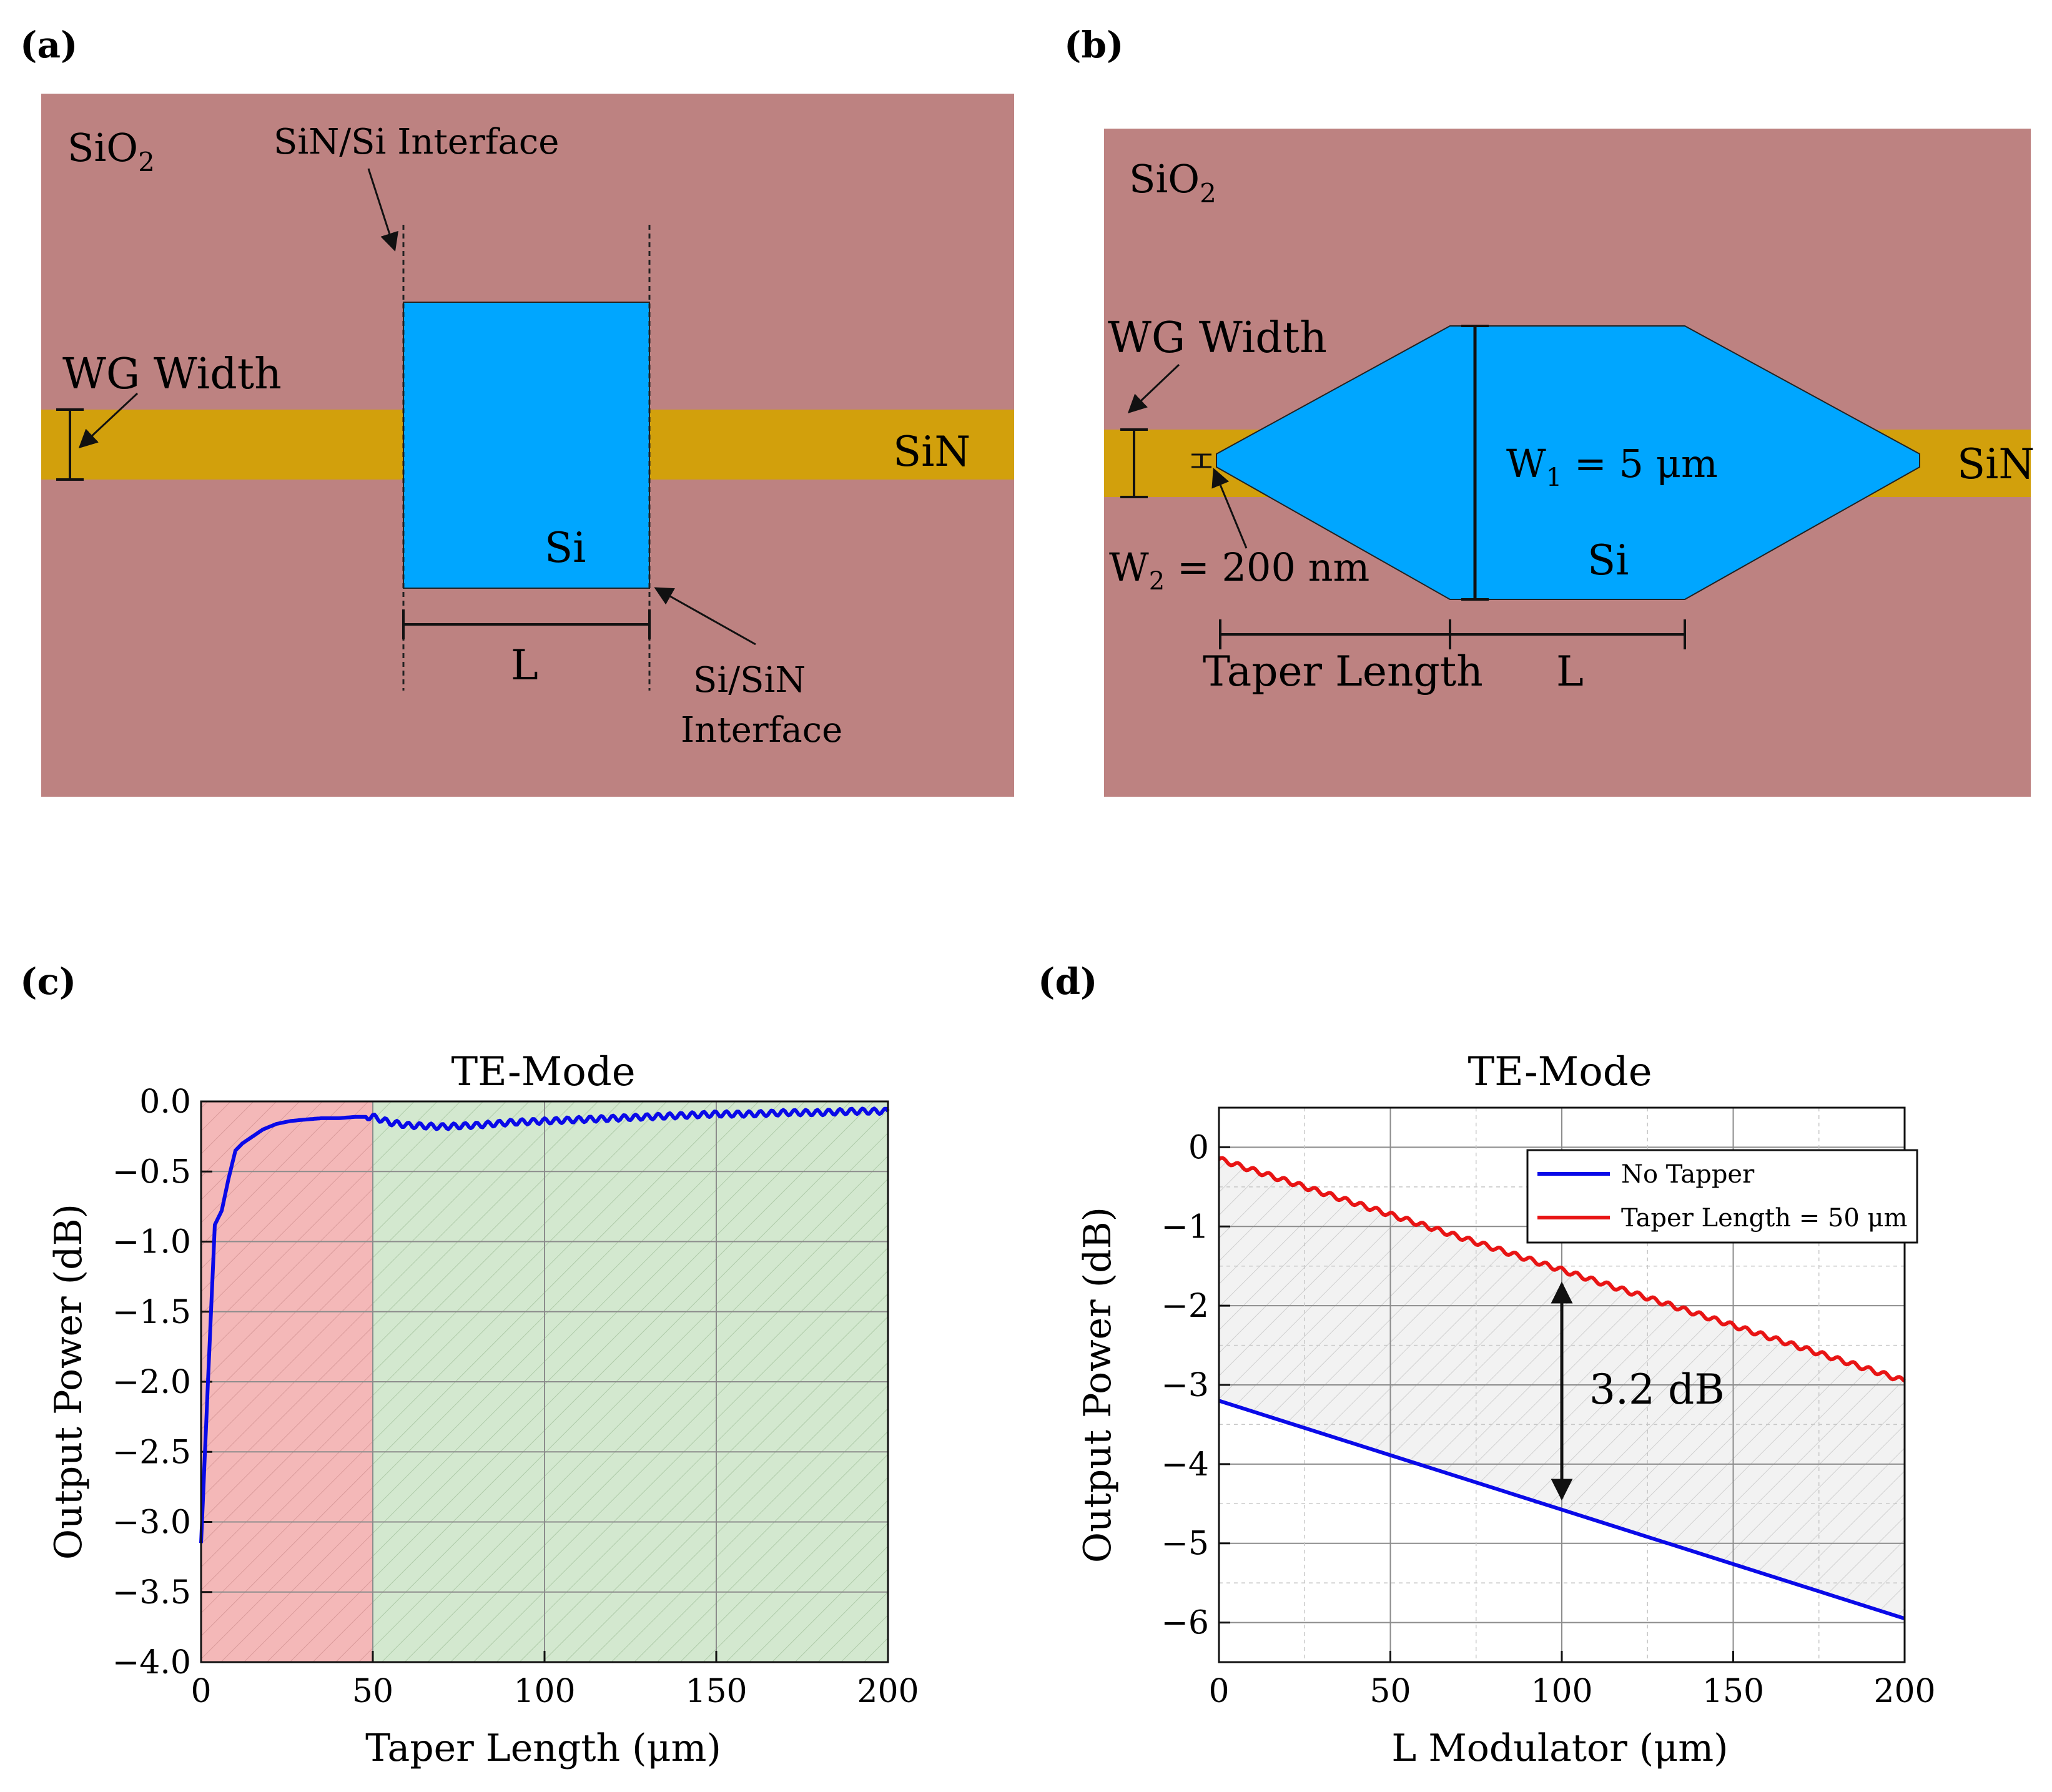 The width and height of the screenshot is (2052, 1792). What do you see at coordinates (1153, 388) in the screenshot?
I see `panel-b-wg-width-arrow` at bounding box center [1153, 388].